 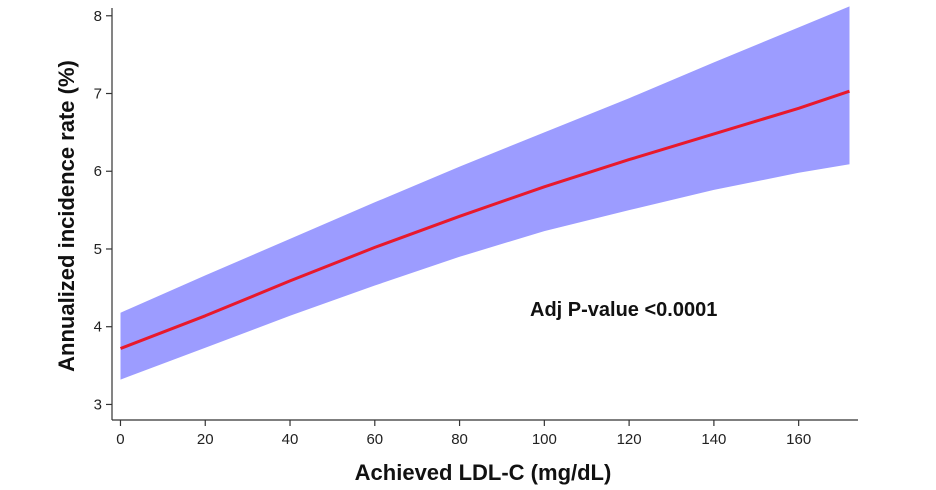 I want to click on x-tick-label: 80, so click(x=459, y=439).